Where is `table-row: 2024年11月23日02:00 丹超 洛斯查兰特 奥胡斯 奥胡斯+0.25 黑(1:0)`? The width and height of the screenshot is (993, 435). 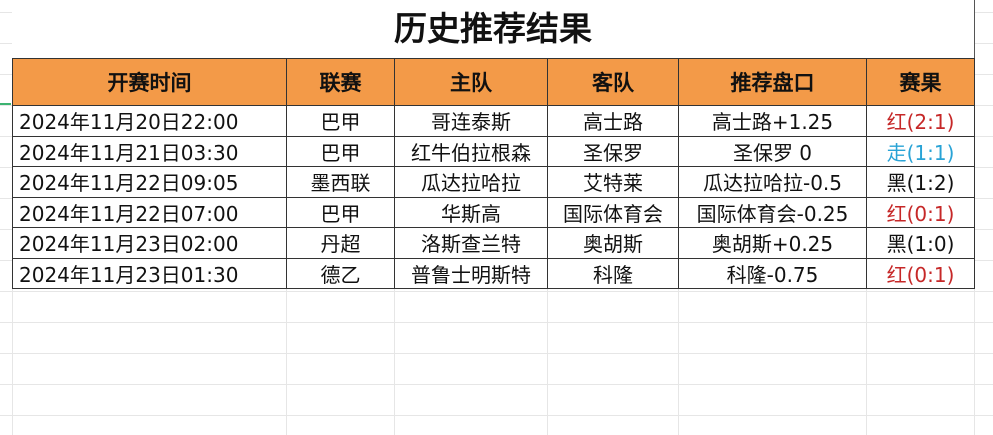 table-row: 2024年11月23日02:00 丹超 洛斯查兰特 奥胡斯 奥胡斯+0.25 黑(1:0) is located at coordinates (493, 243).